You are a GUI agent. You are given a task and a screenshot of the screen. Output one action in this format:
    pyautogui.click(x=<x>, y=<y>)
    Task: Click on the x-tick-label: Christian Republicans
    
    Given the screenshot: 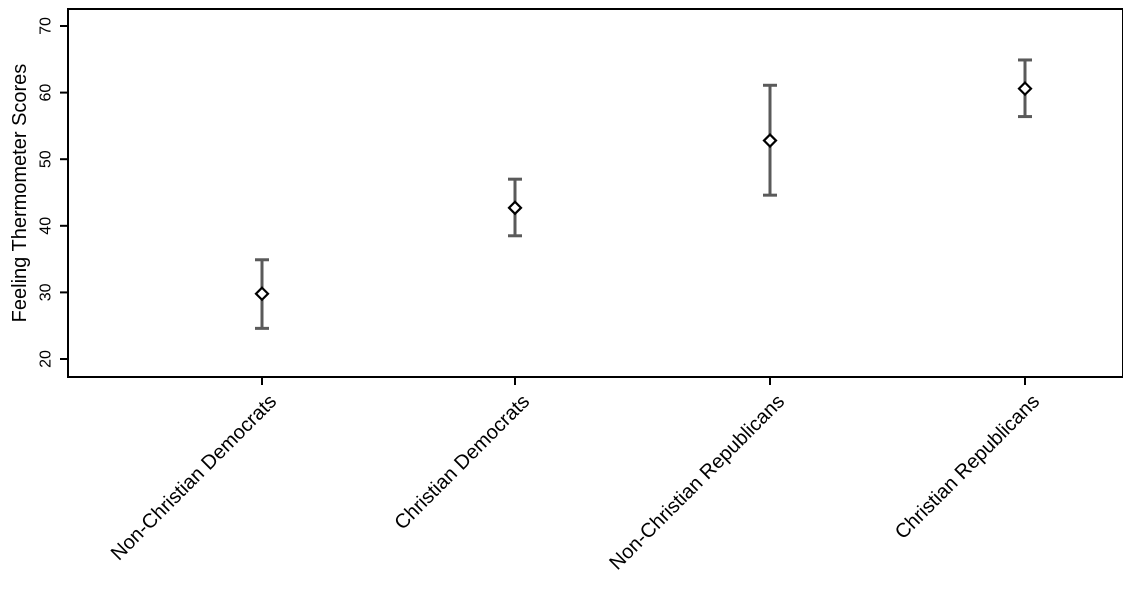 What is the action you would take?
    pyautogui.click(x=967, y=467)
    